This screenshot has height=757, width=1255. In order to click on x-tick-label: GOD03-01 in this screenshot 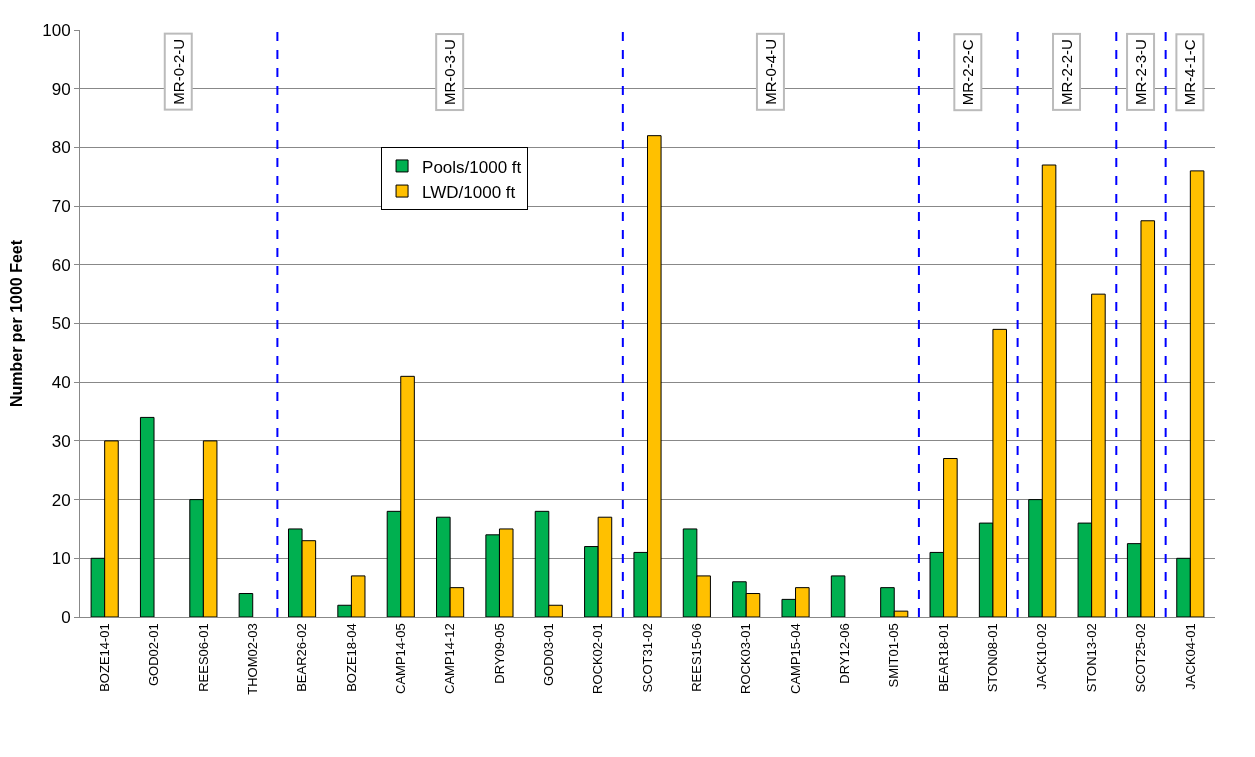, I will do `click(549, 655)`.